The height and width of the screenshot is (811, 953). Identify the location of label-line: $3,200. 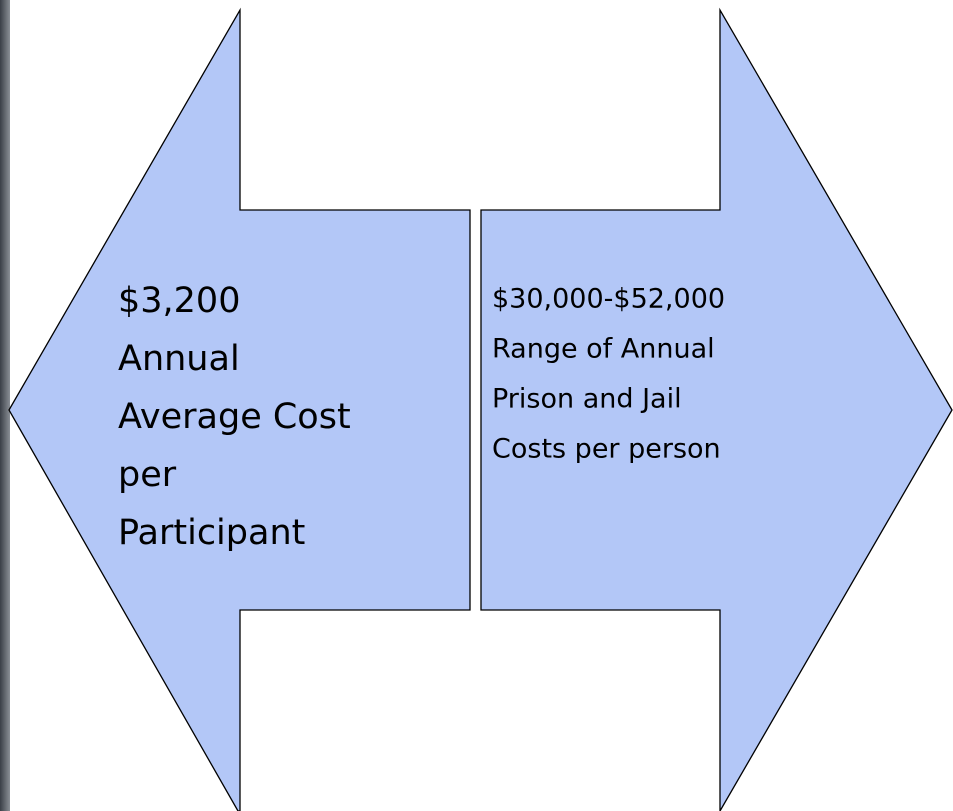
(179, 301).